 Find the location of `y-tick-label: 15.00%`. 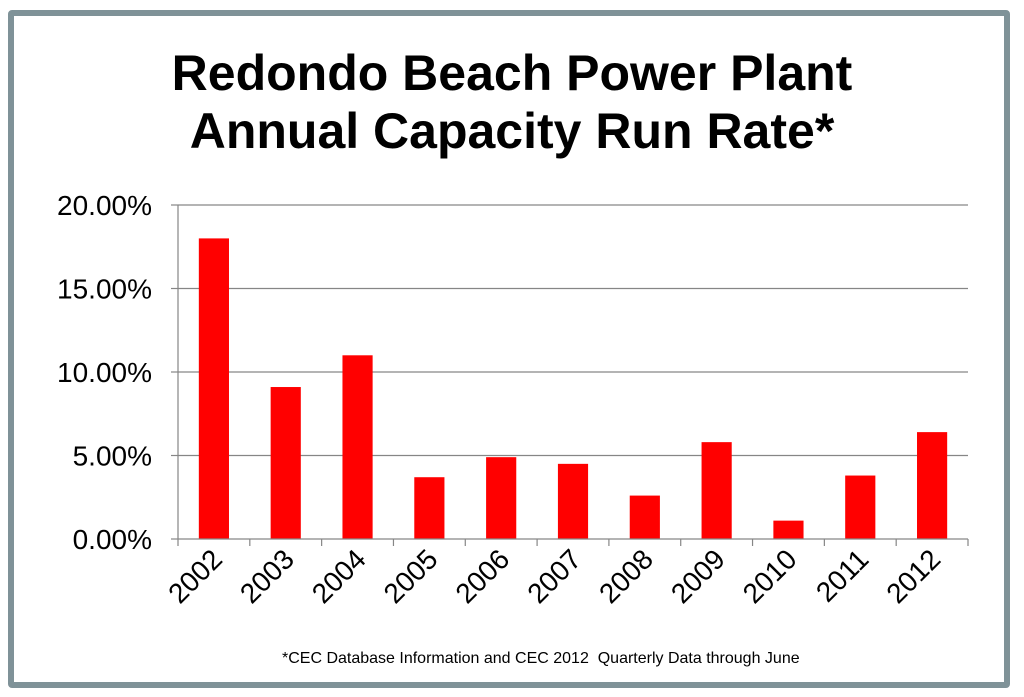

y-tick-label: 15.00% is located at coordinates (104, 289).